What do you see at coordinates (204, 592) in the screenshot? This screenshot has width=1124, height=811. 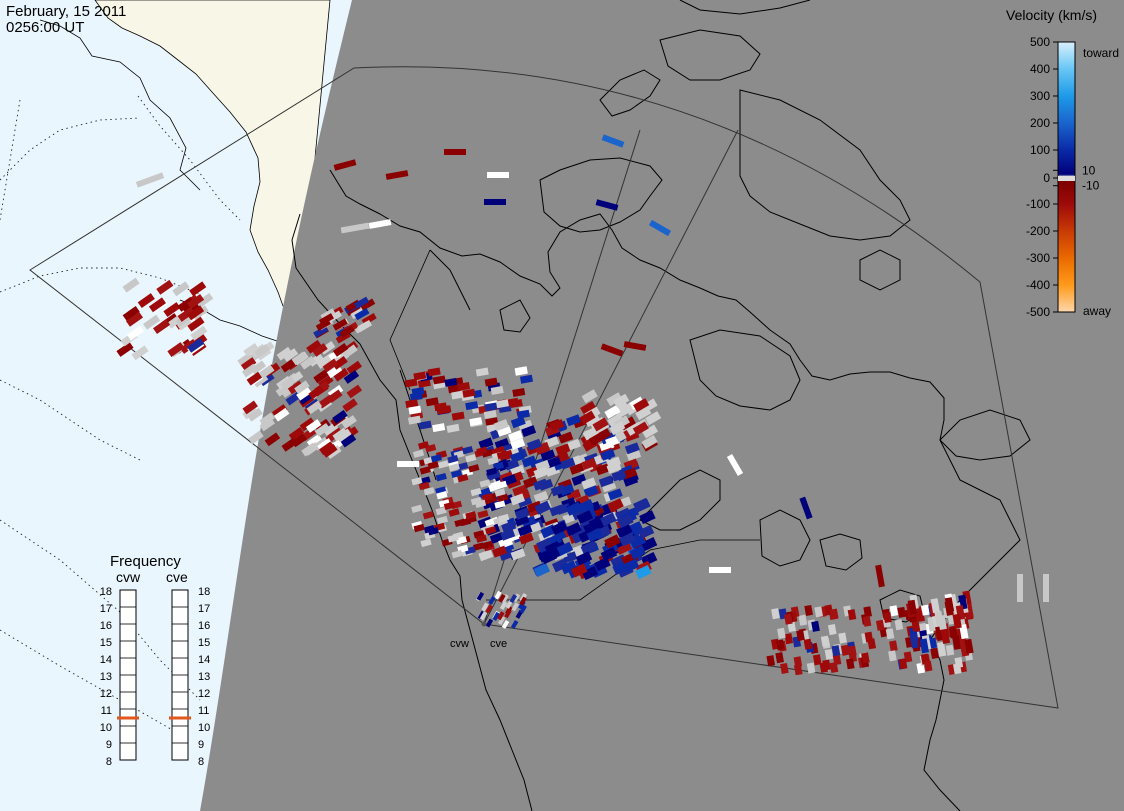 I see `frequency-scale-label: 18` at bounding box center [204, 592].